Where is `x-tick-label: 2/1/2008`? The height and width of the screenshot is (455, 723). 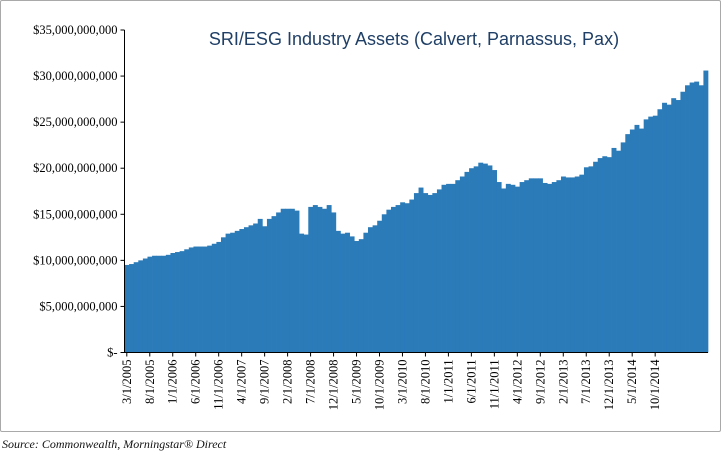 x-tick-label: 2/1/2008 is located at coordinates (288, 382).